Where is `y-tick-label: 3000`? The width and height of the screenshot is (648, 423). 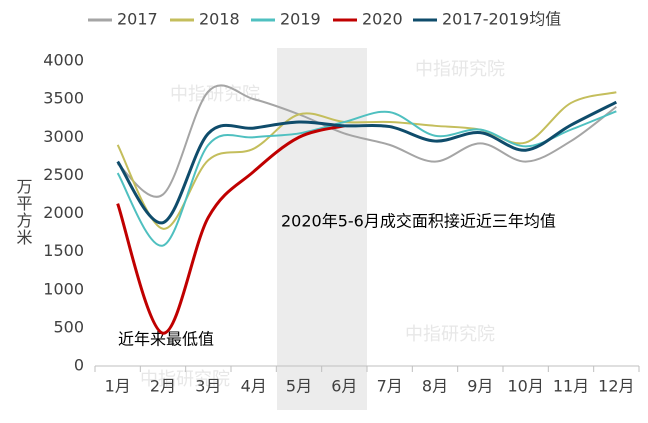 y-tick-label: 3000 is located at coordinates (63, 136).